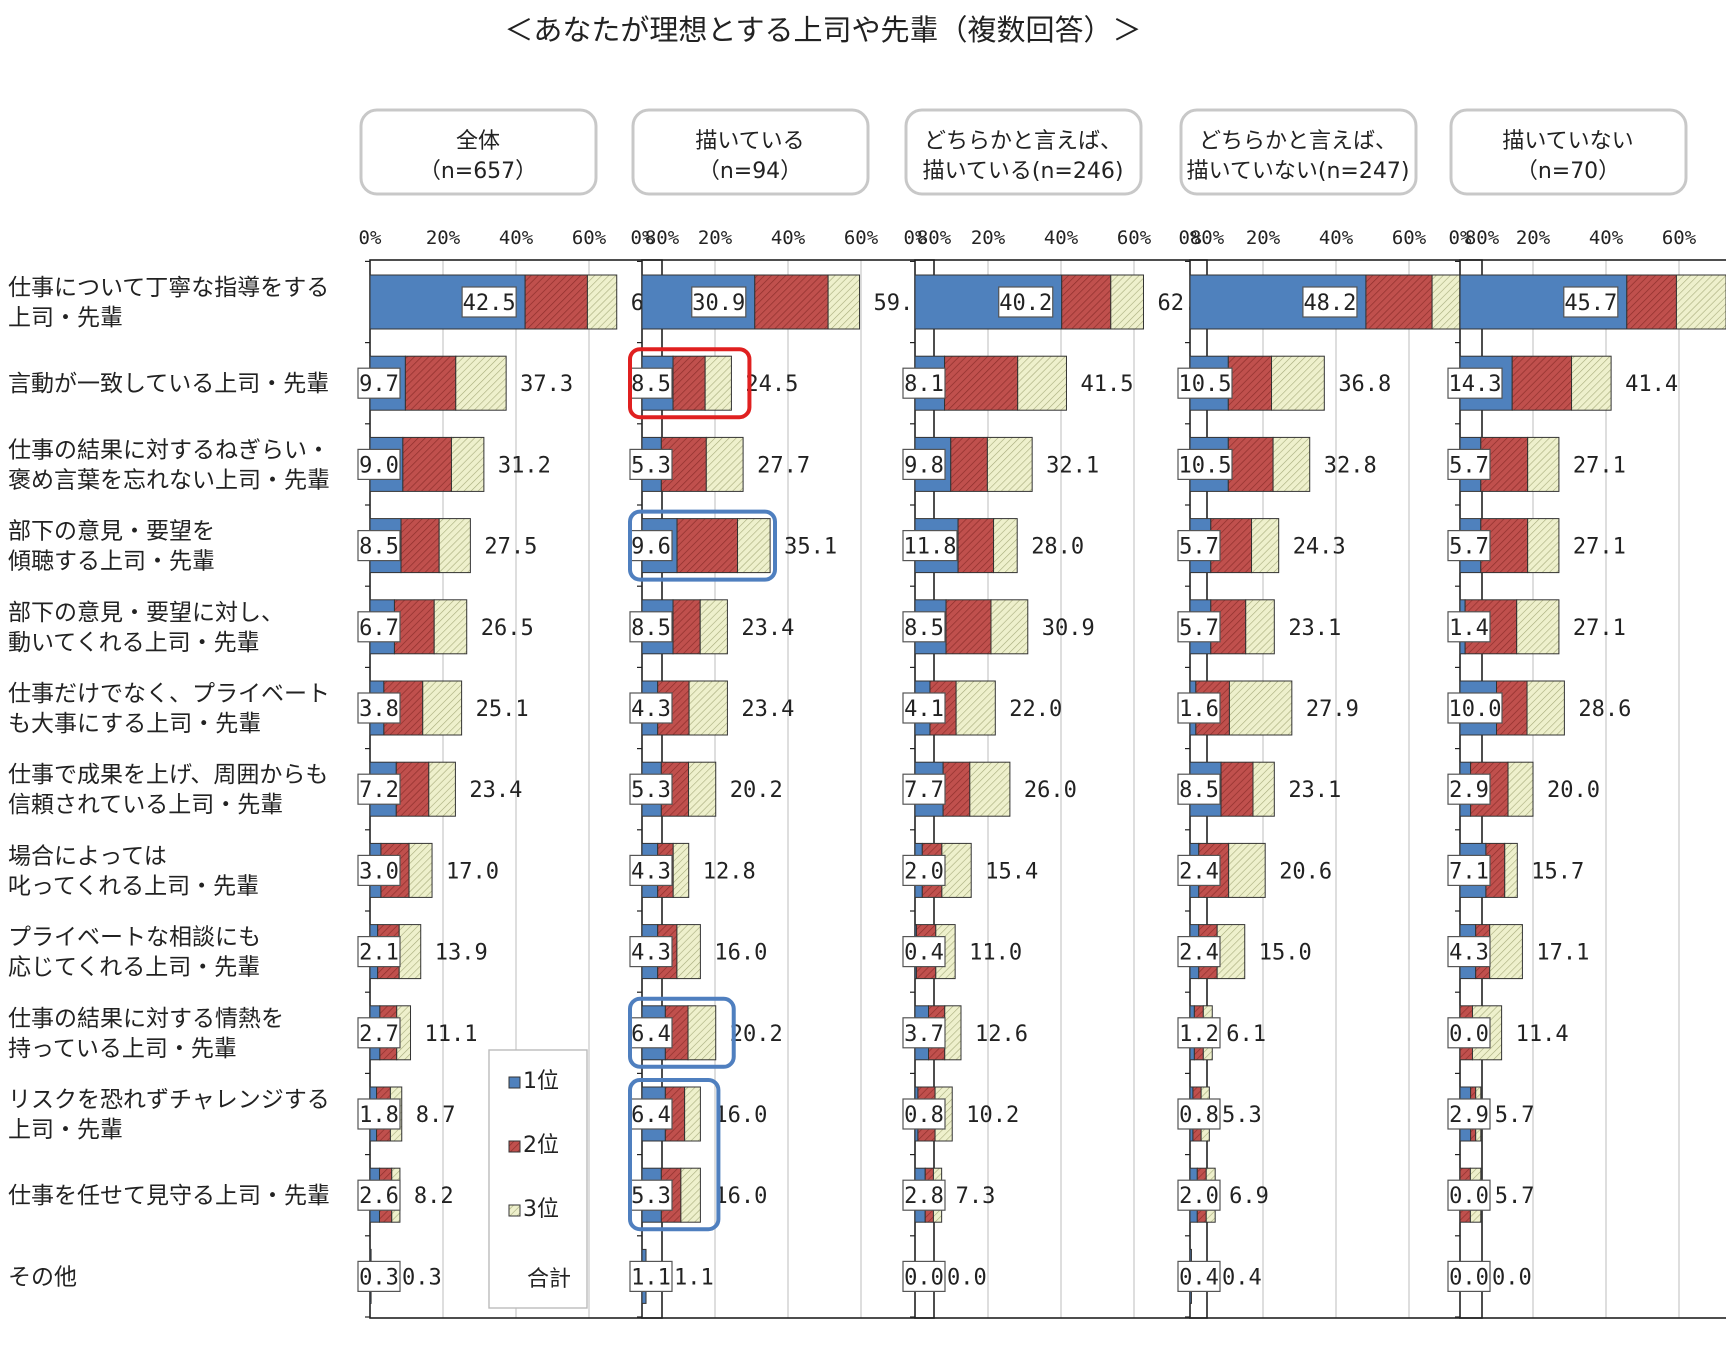 This screenshot has width=1726, height=1350. I want to click on category-label-line: 仕事を任せて見守る上司・先輩, so click(169, 1196).